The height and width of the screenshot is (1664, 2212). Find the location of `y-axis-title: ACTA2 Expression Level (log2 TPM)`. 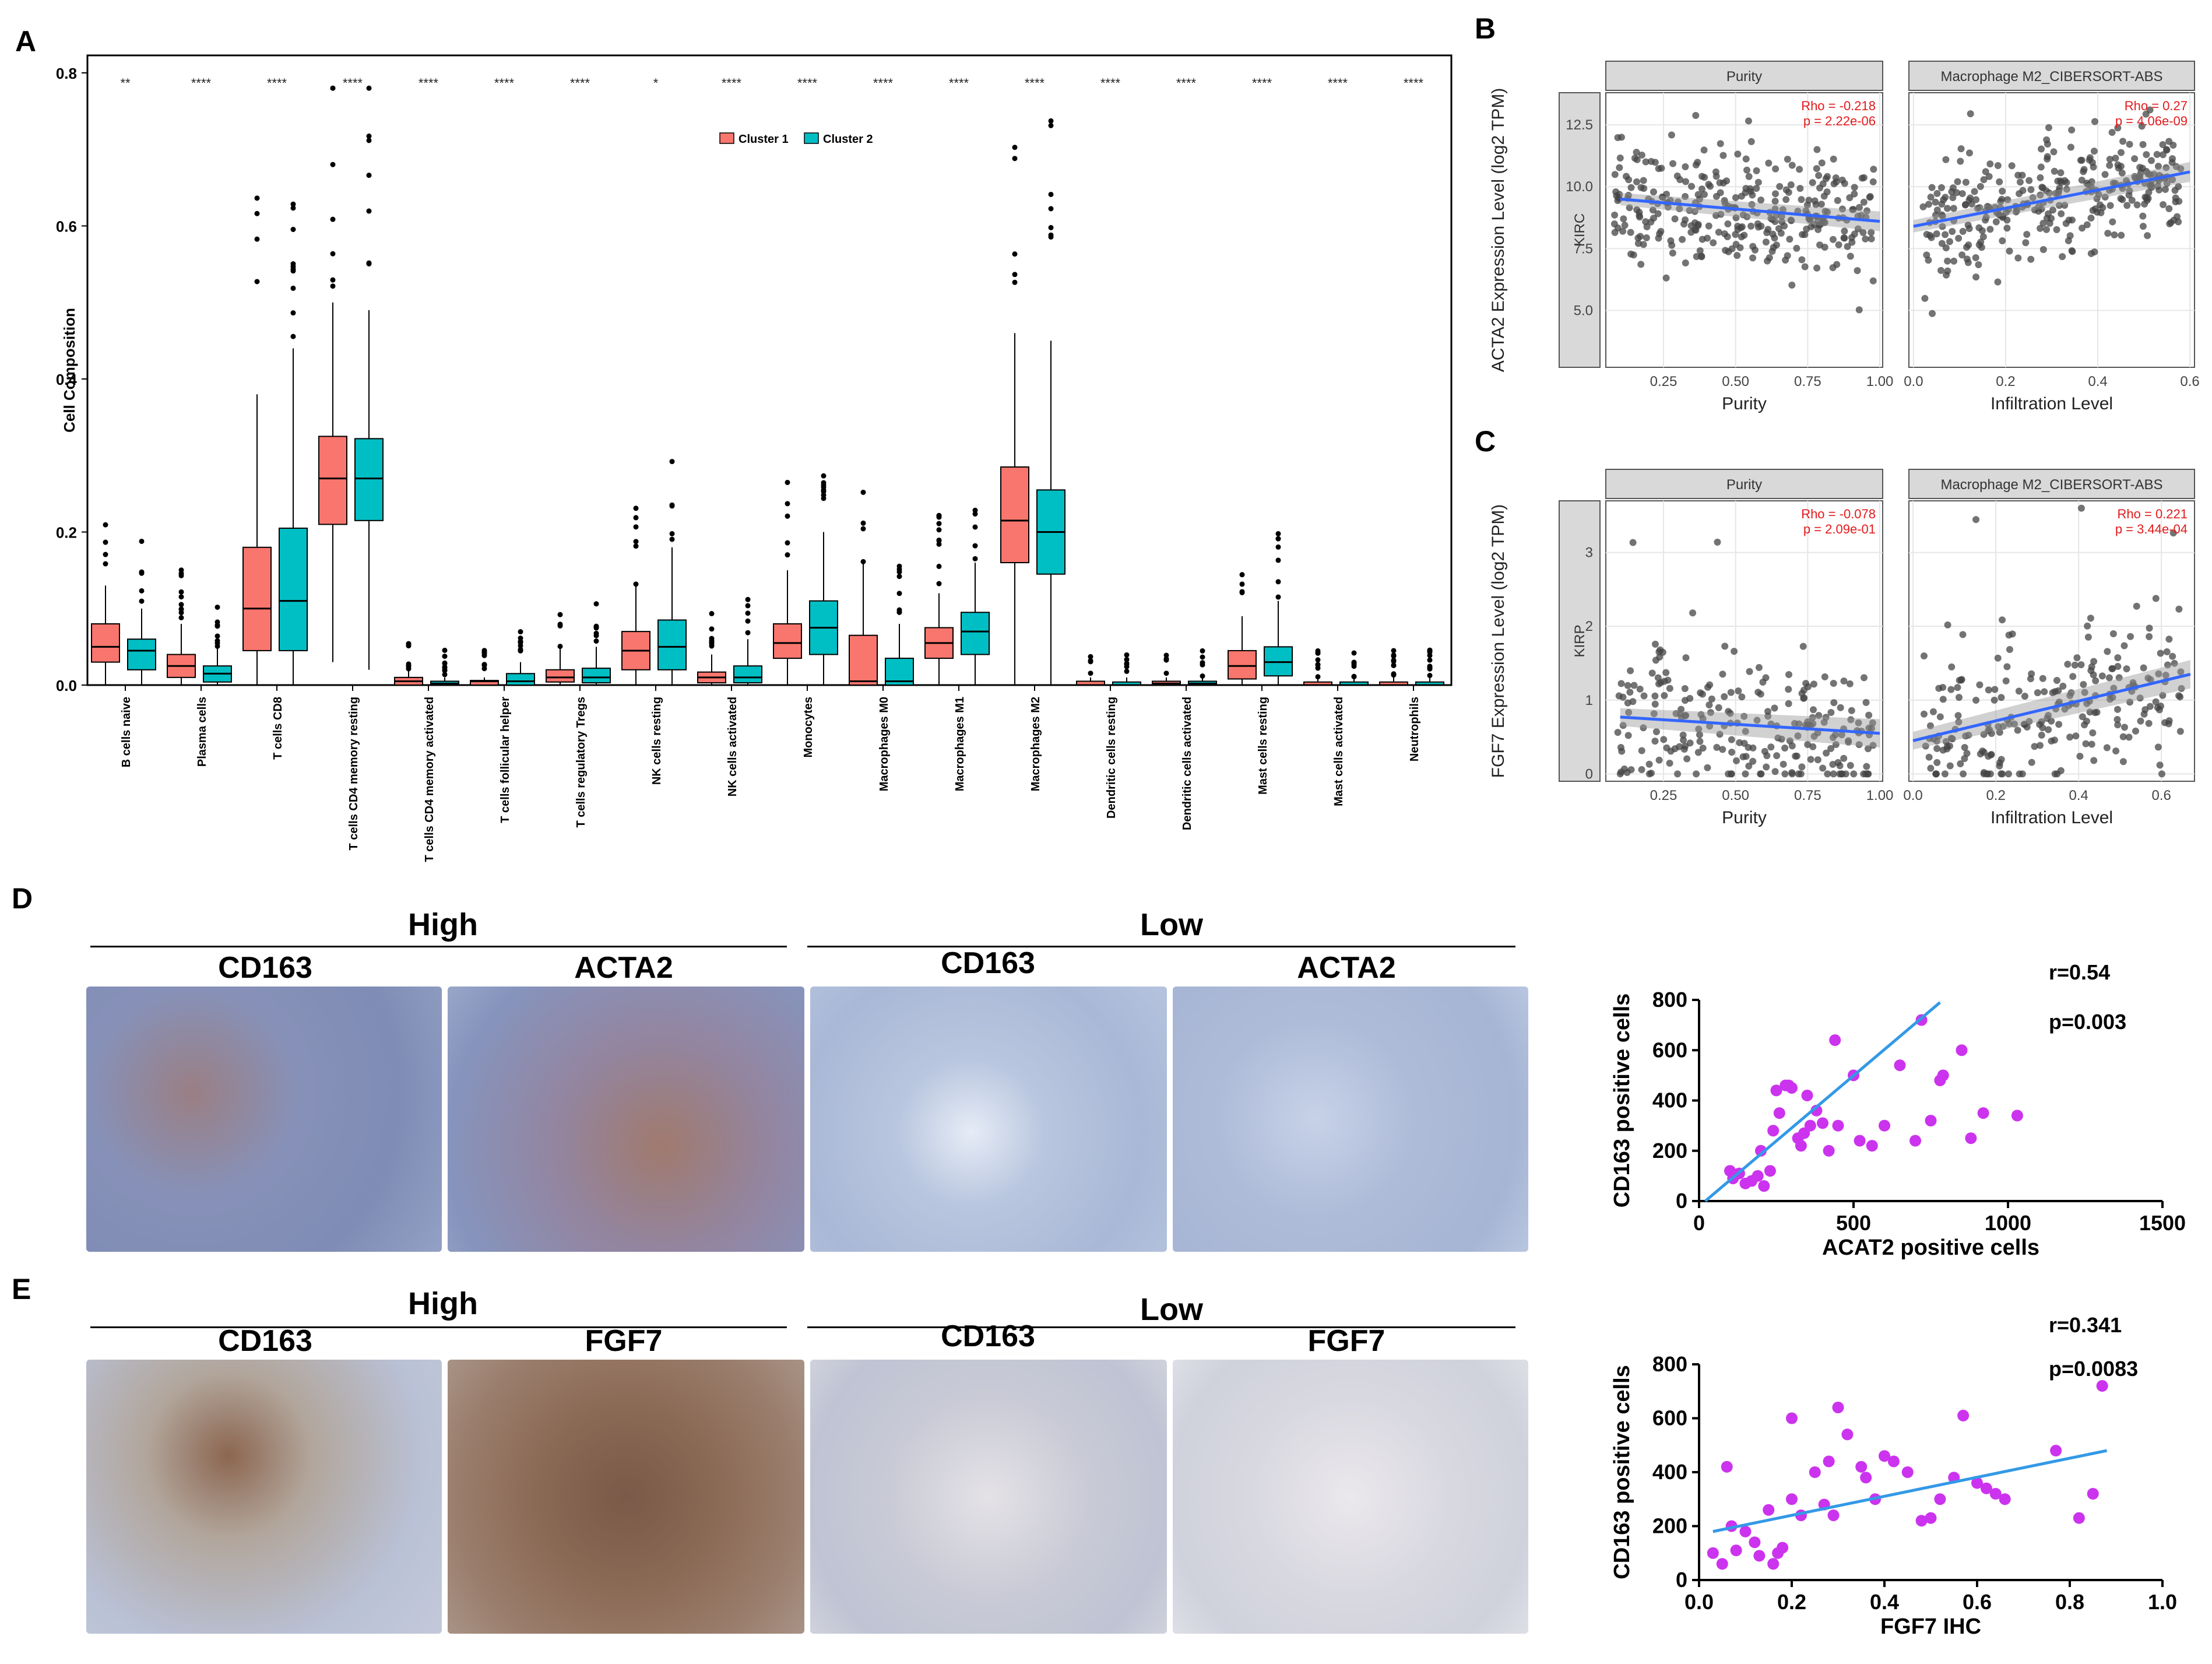

y-axis-title: ACTA2 Expression Level (log2 TPM) is located at coordinates (1498, 230).